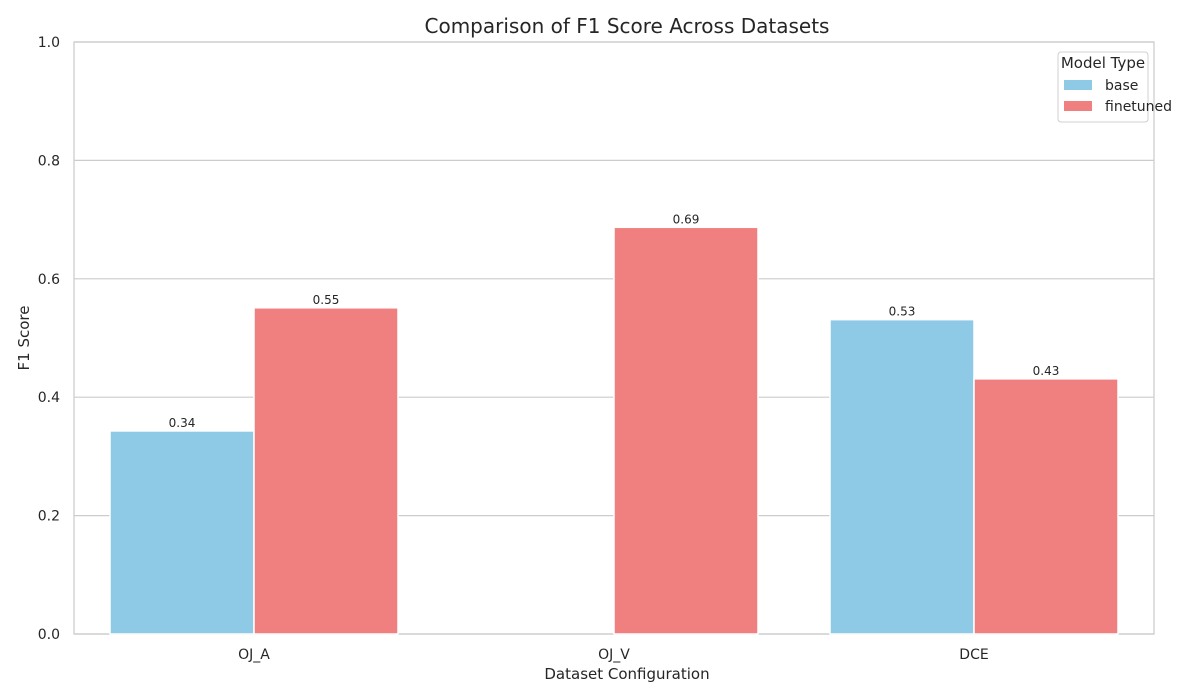 Image resolution: width=1200 pixels, height=700 pixels. I want to click on y-tick-label: 0.4, so click(49, 398).